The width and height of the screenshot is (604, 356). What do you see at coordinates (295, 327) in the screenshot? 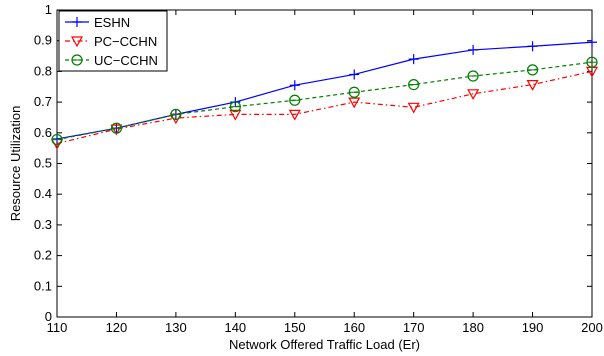
I see `x-tick-label: 150` at bounding box center [295, 327].